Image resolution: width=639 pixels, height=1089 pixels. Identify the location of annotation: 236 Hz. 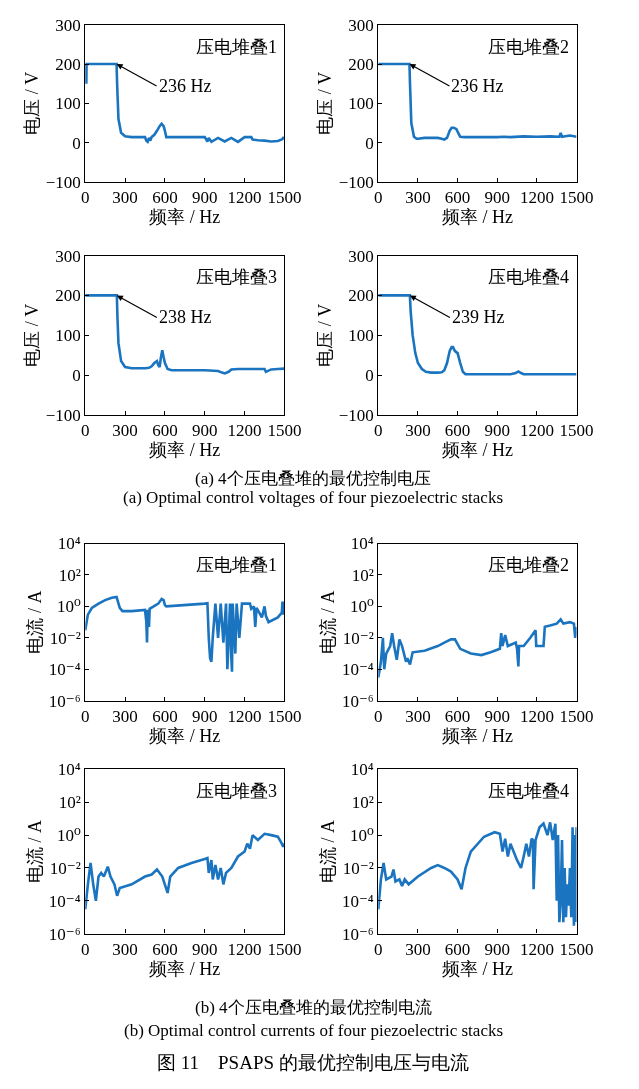
(185, 86).